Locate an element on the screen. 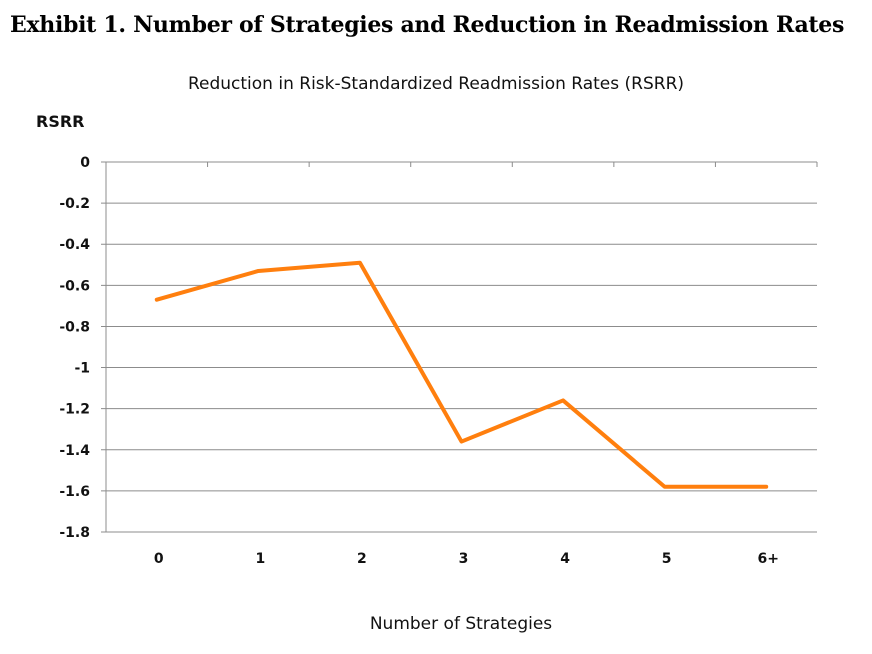 This screenshot has height=654, width=872. y-tick-label: -1.2 is located at coordinates (74, 410).